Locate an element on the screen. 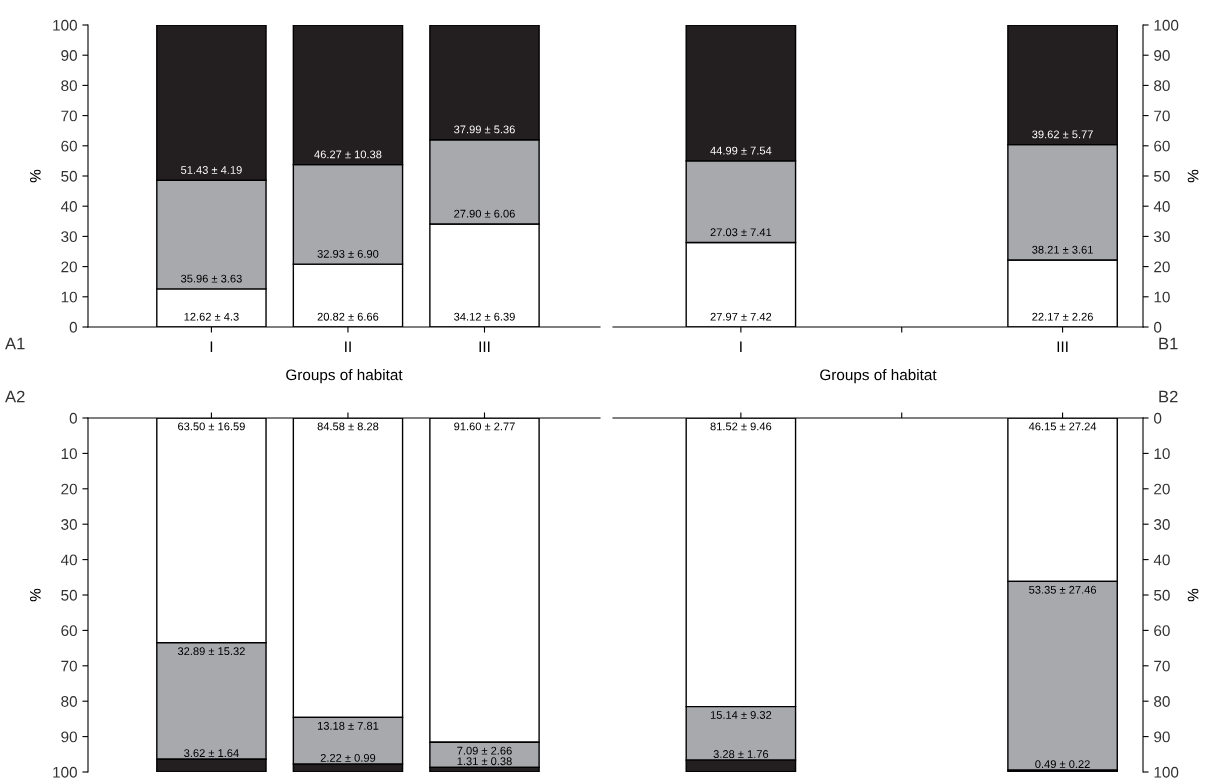 Image resolution: width=1220 pixels, height=780 pixels. data-label: 53.35 ± 27.46 is located at coordinates (1063, 589).